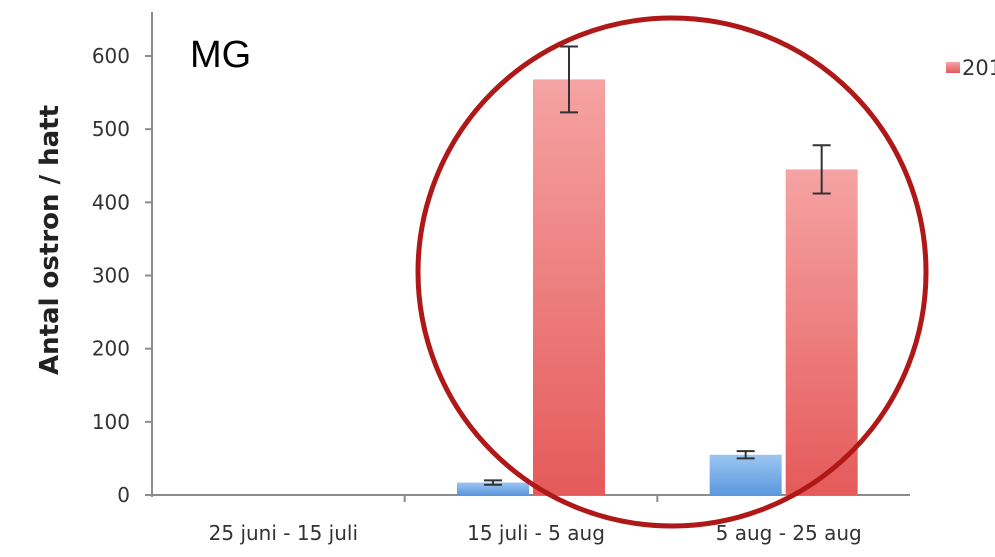 Image resolution: width=995 pixels, height=557 pixels. What do you see at coordinates (978, 68) in the screenshot?
I see `legend-label-2014: 2014` at bounding box center [978, 68].